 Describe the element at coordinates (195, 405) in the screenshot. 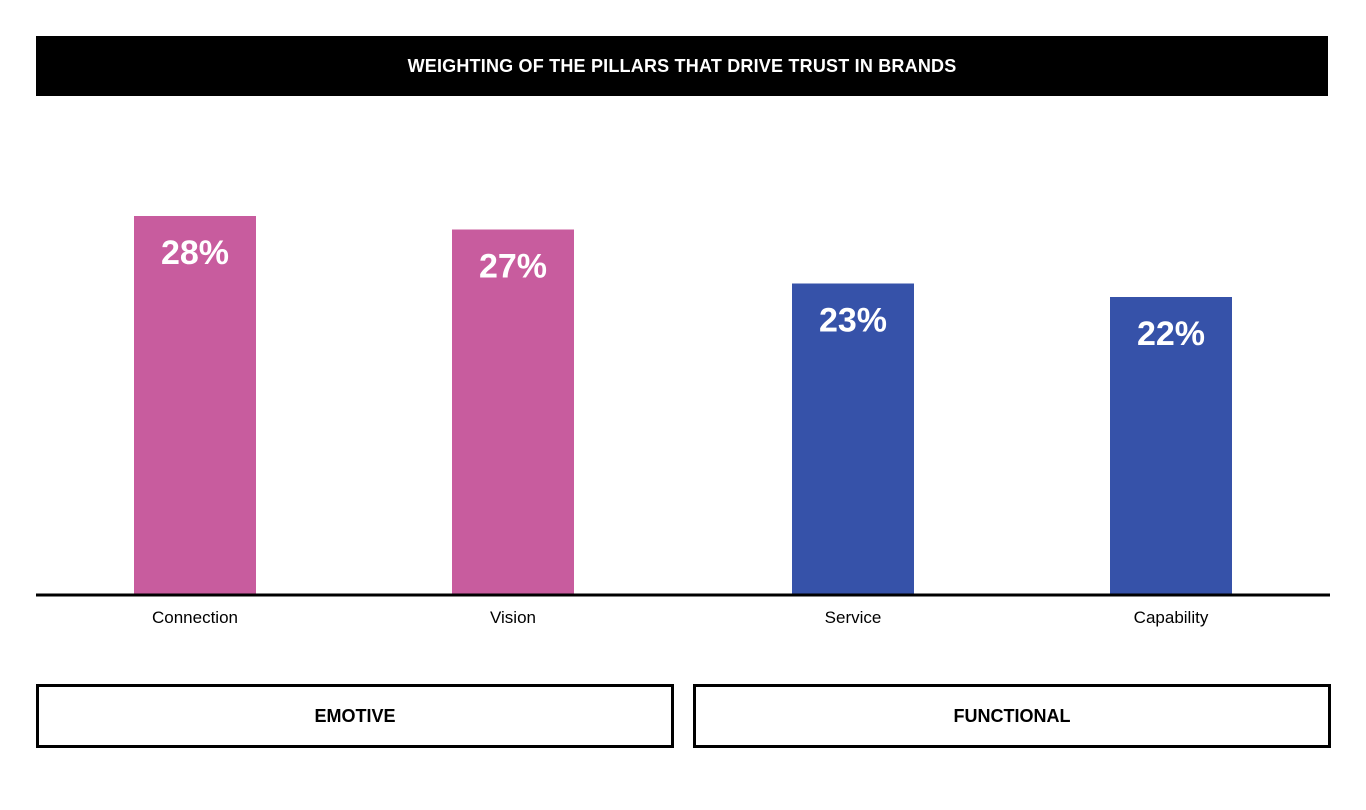

I see `bar-connection` at that location.